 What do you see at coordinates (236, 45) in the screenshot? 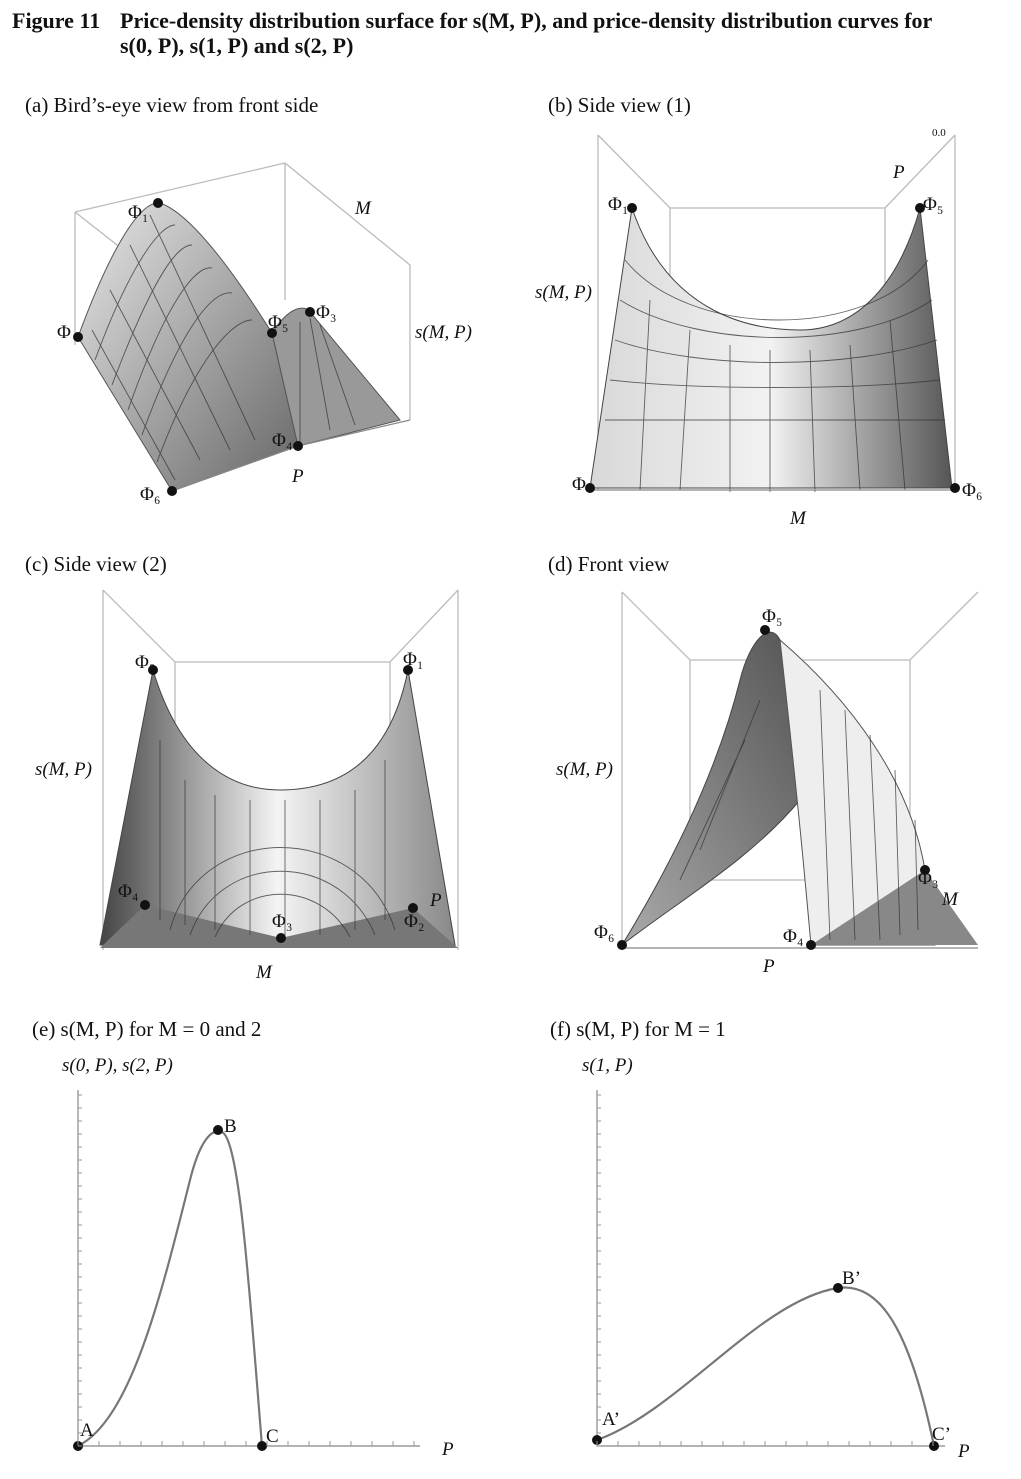
I see `figure-title: s(0, P), s(1, P) and s(2, P)` at bounding box center [236, 45].